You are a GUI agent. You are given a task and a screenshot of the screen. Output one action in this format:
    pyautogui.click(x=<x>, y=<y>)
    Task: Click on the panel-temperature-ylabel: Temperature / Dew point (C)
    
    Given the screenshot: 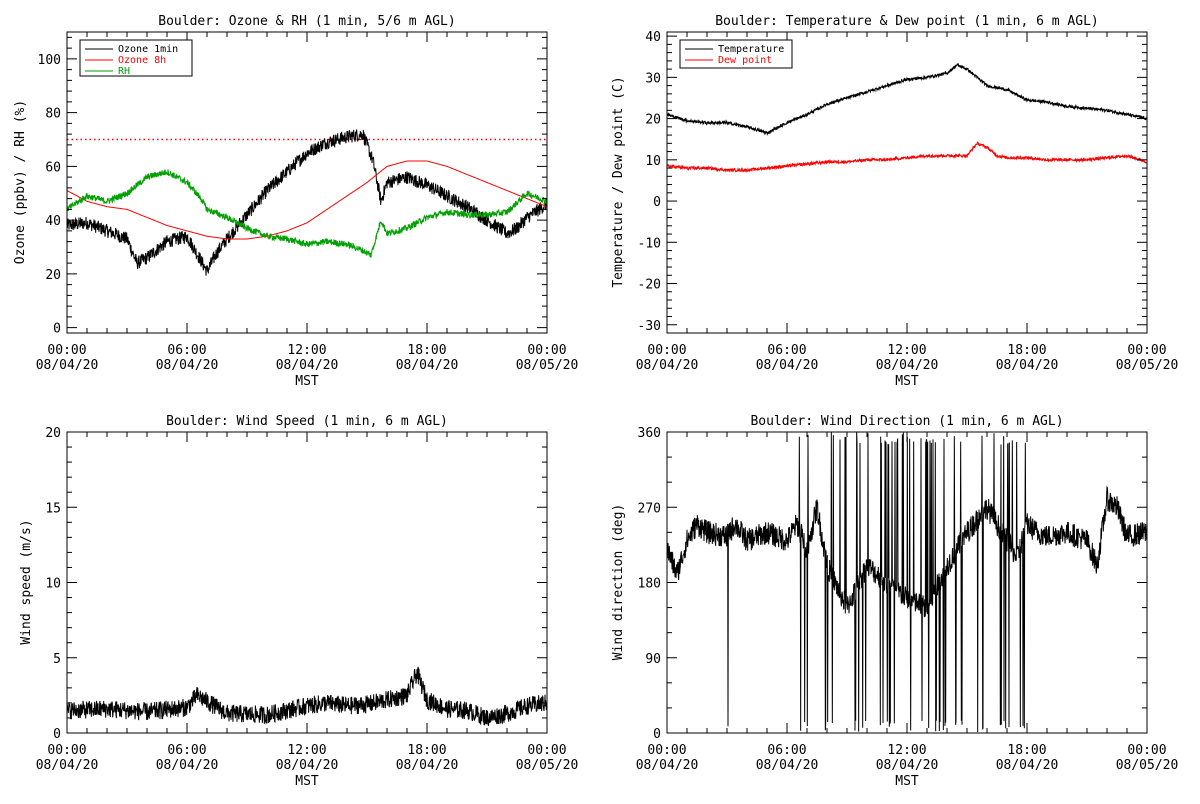 What is the action you would take?
    pyautogui.click(x=618, y=181)
    